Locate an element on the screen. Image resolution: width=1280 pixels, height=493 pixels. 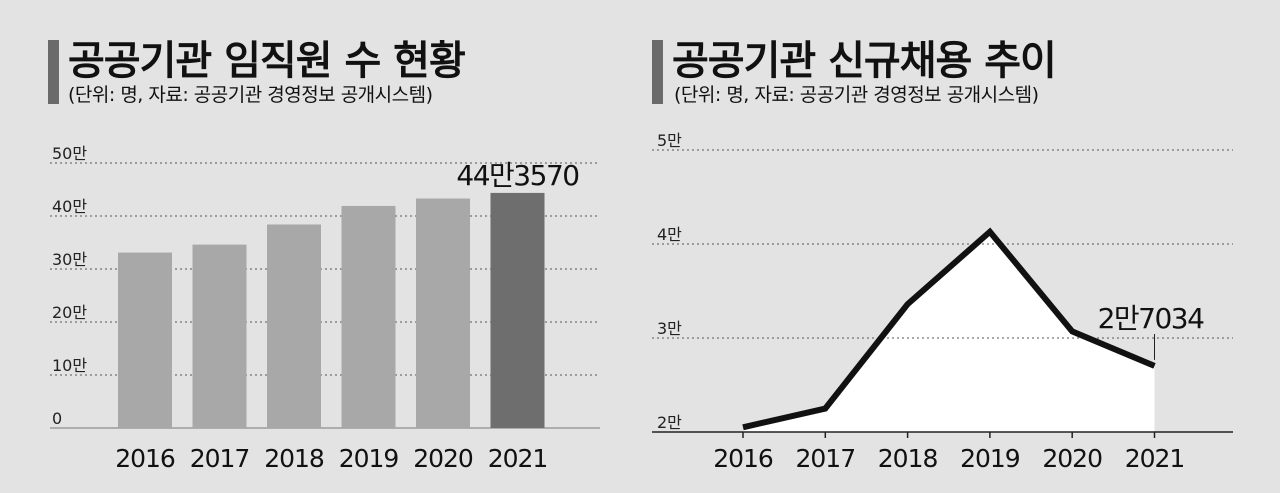
value-callout: 2만7034 is located at coordinates (1151, 318).